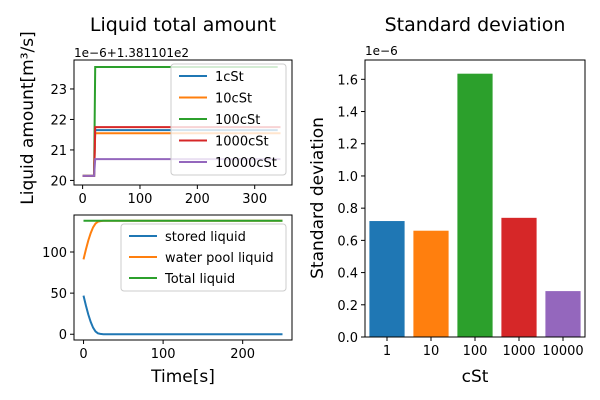  What do you see at coordinates (387, 351) in the screenshot?
I see `x-tick-label: 1` at bounding box center [387, 351].